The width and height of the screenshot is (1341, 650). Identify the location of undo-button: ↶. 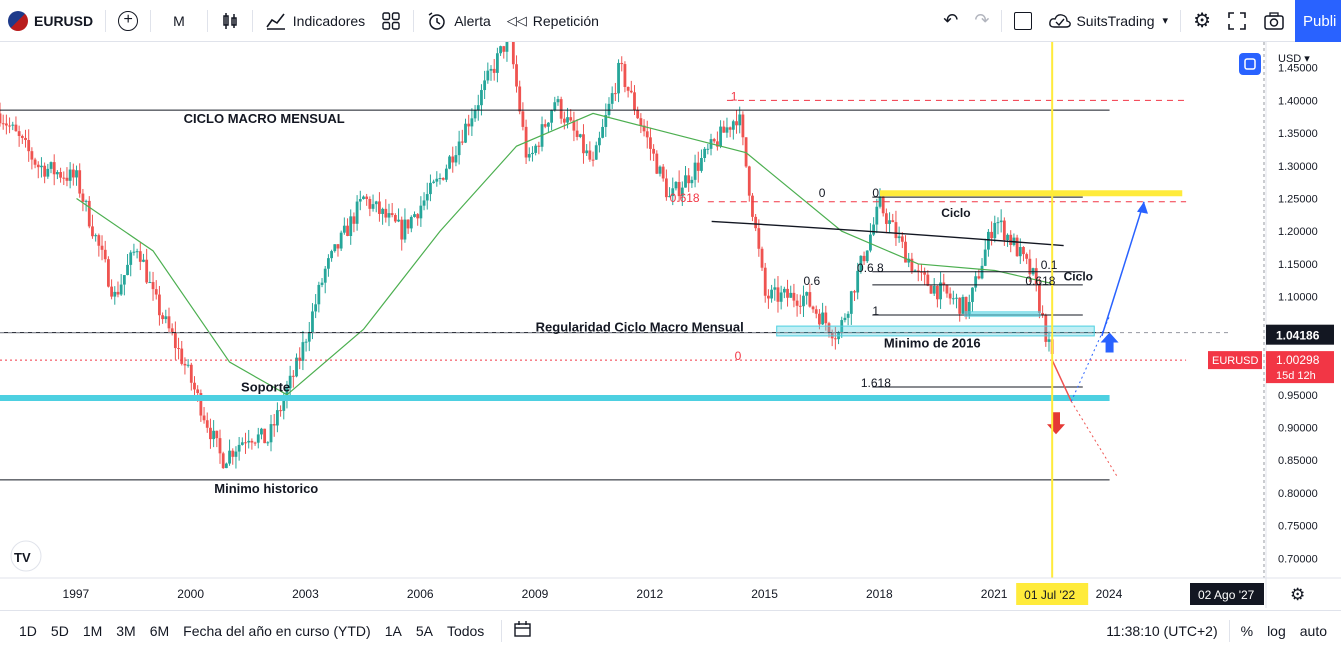
(950, 21).